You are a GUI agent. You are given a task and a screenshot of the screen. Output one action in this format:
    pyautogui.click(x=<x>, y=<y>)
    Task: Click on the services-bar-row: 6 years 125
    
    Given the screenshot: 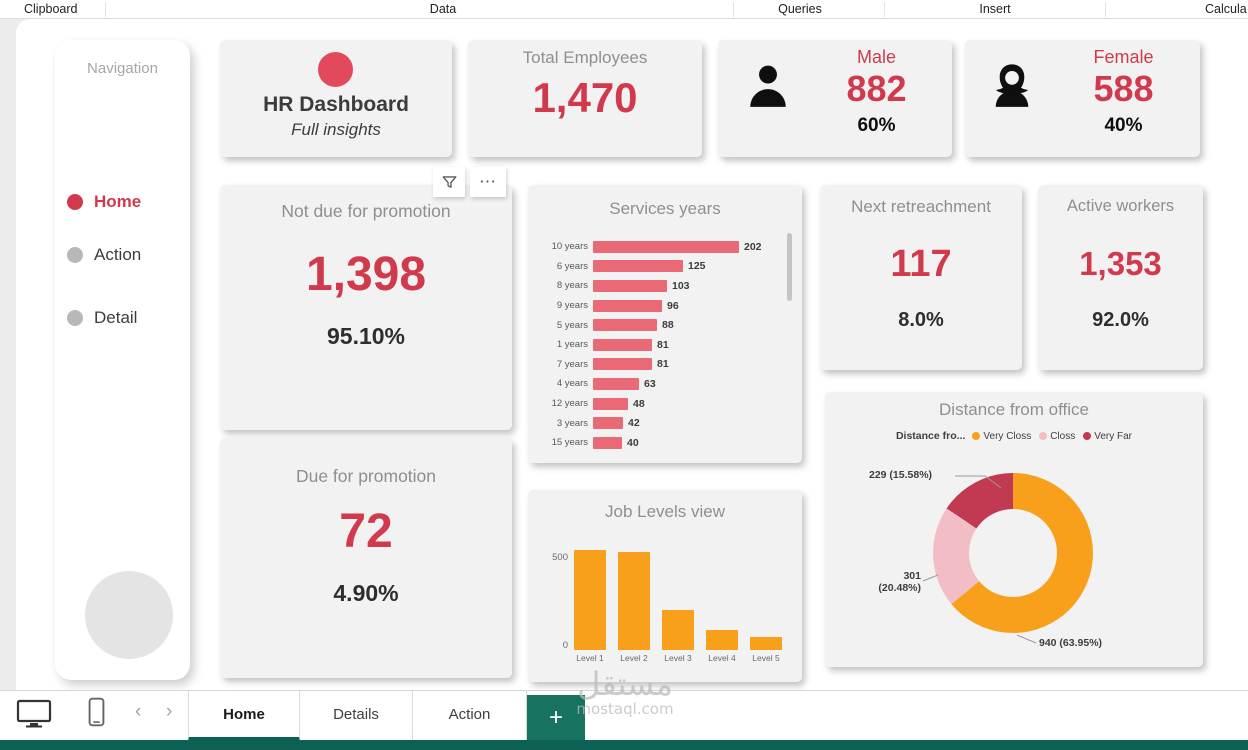 What is the action you would take?
    pyautogui.click(x=665, y=267)
    